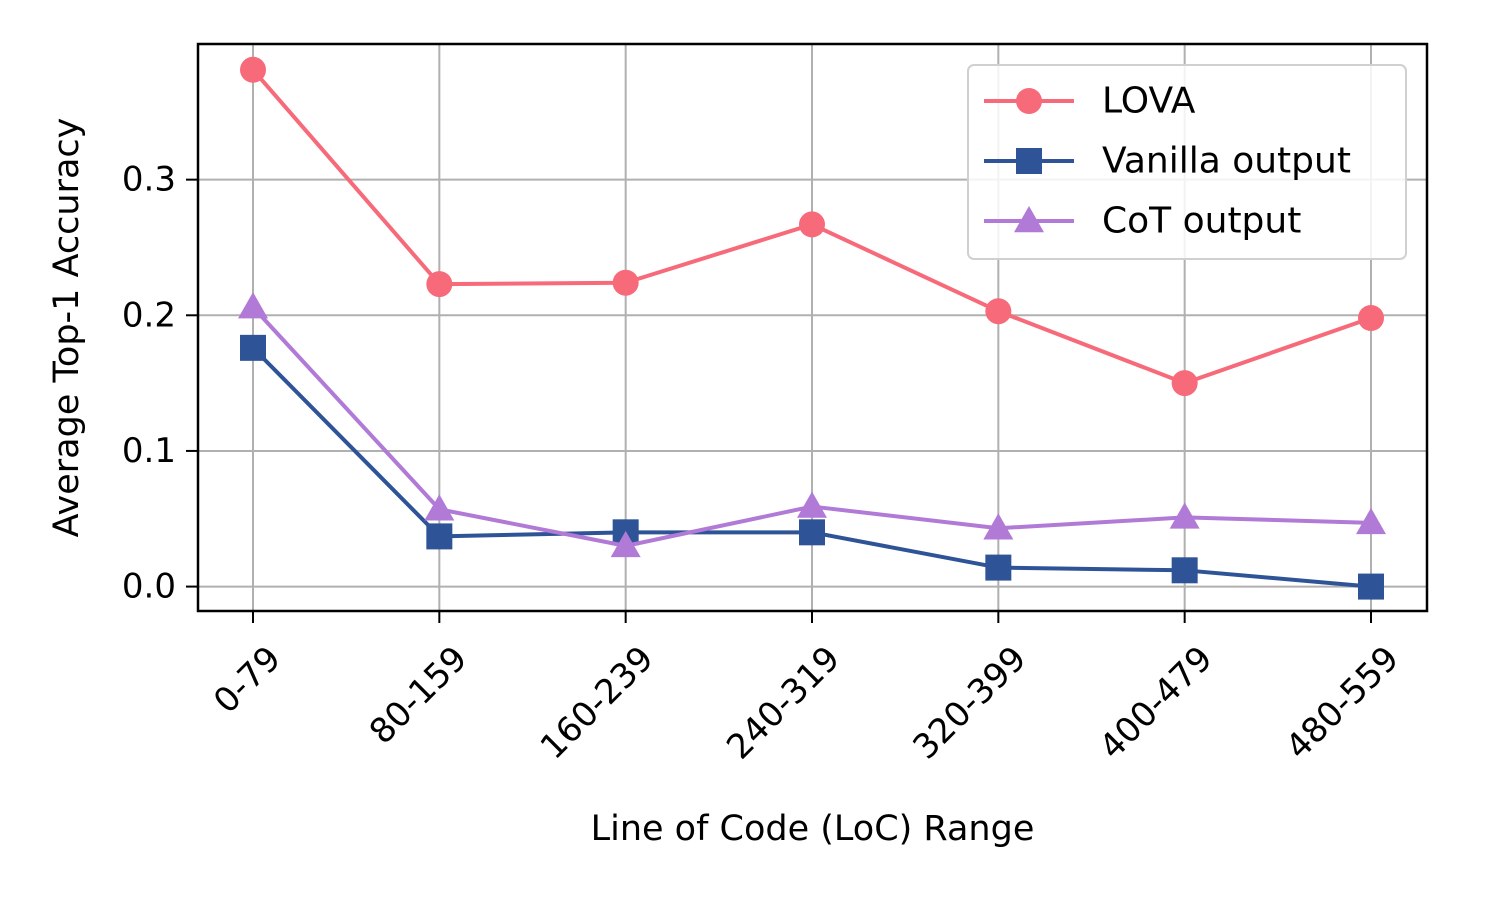 The height and width of the screenshot is (897, 1495). Describe the element at coordinates (160, 383) in the screenshot. I see `y-axis: 0.0 0.1 0.2 0.3` at that location.